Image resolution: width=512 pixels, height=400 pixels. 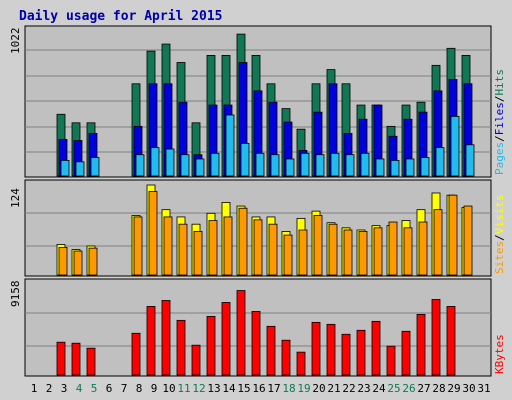 I want to click on x-label-day-25: 25, so click(x=393, y=388).